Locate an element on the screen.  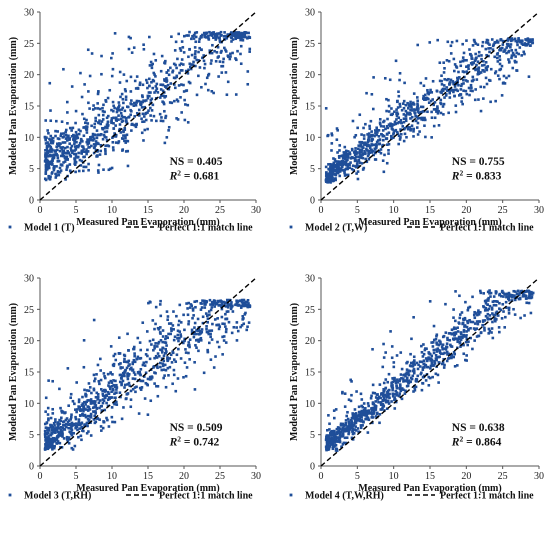
r2-value: = 0.681 is located at coordinates (200, 176).